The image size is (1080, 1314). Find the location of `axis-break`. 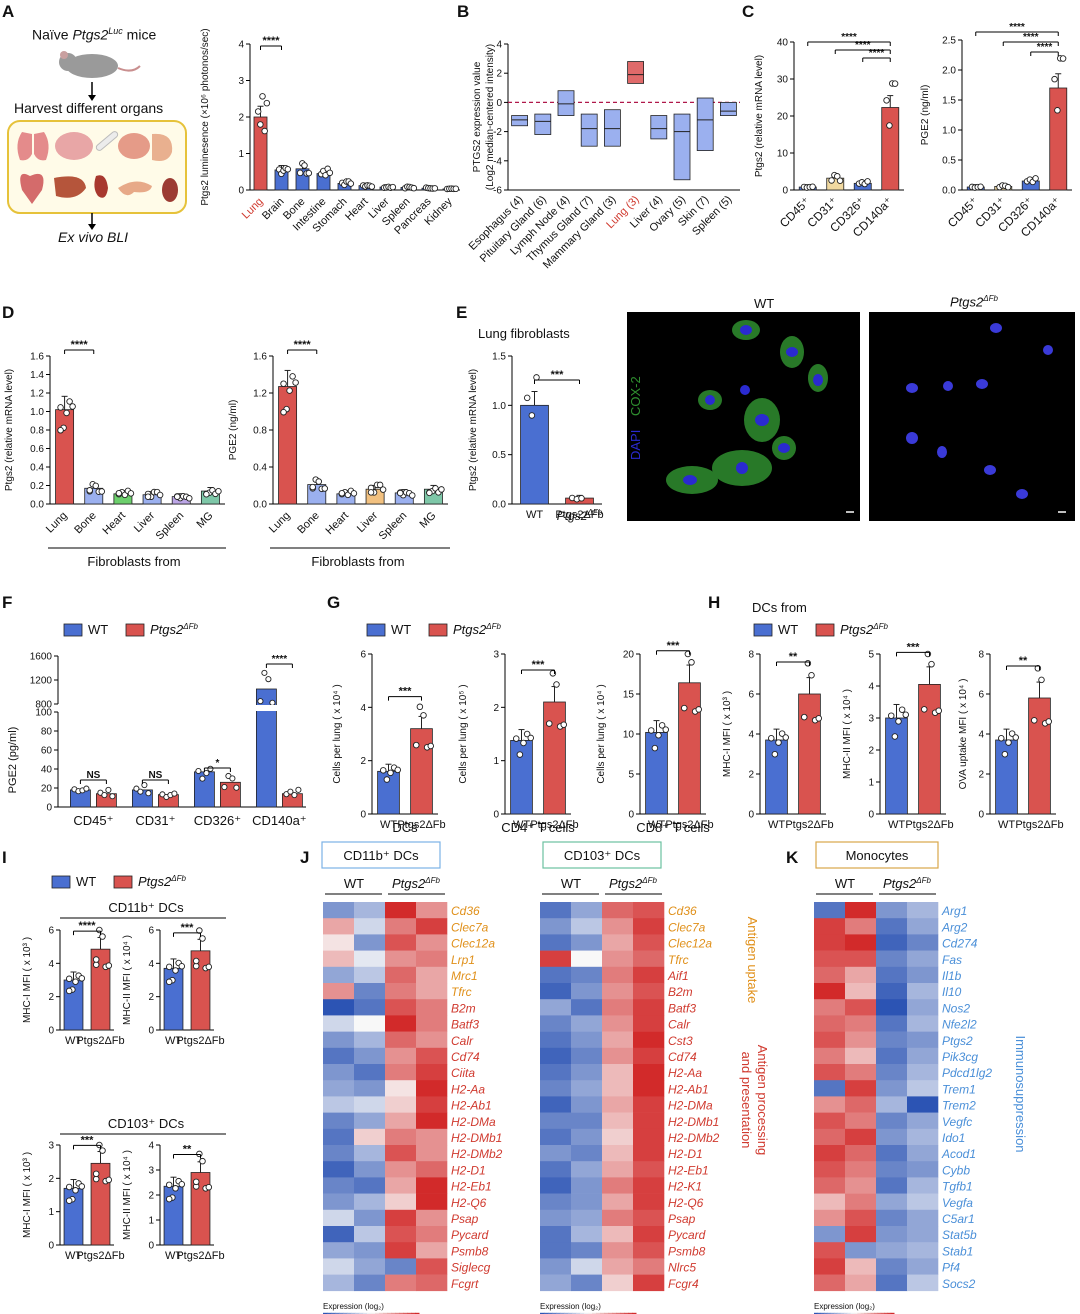

axis-break is located at coordinates (266, 708).